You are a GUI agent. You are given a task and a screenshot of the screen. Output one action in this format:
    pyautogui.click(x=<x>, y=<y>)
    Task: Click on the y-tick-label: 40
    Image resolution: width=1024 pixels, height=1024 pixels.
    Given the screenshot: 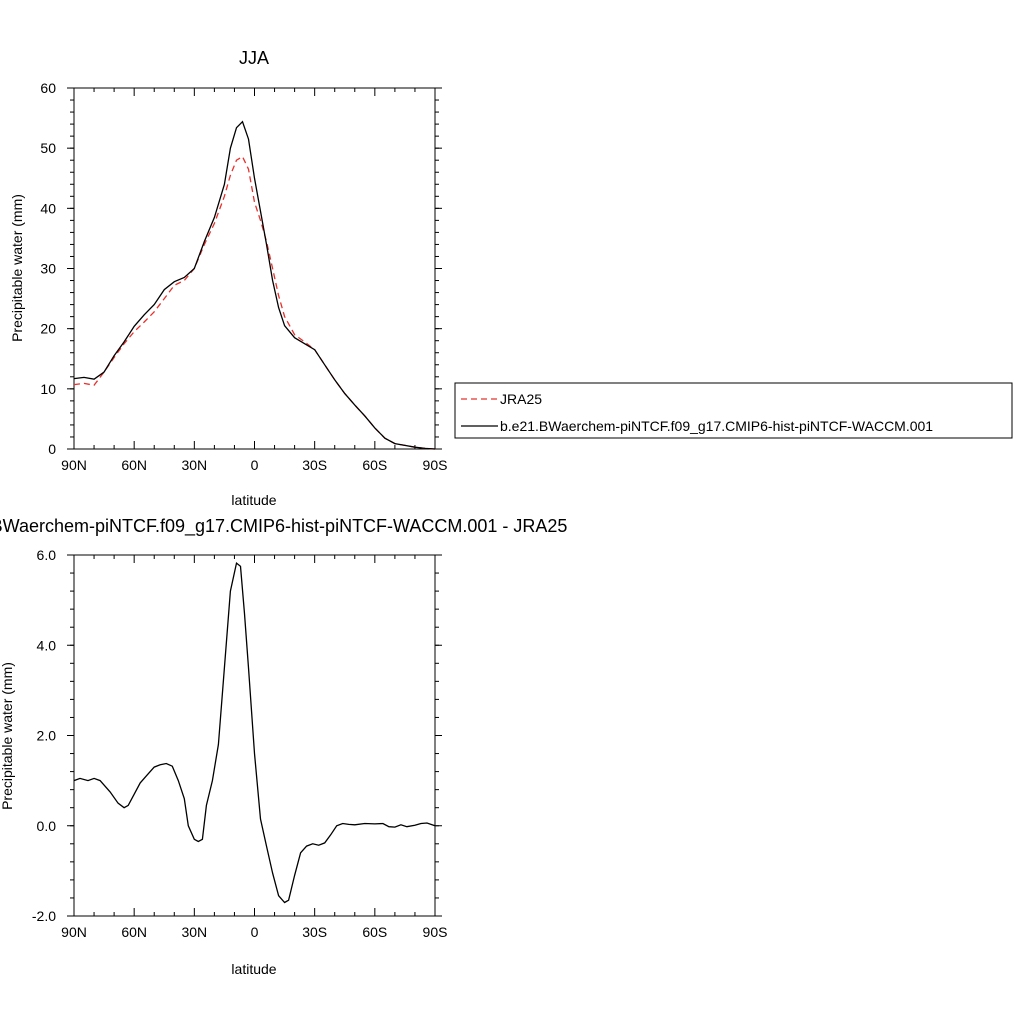 What is the action you would take?
    pyautogui.click(x=48, y=208)
    